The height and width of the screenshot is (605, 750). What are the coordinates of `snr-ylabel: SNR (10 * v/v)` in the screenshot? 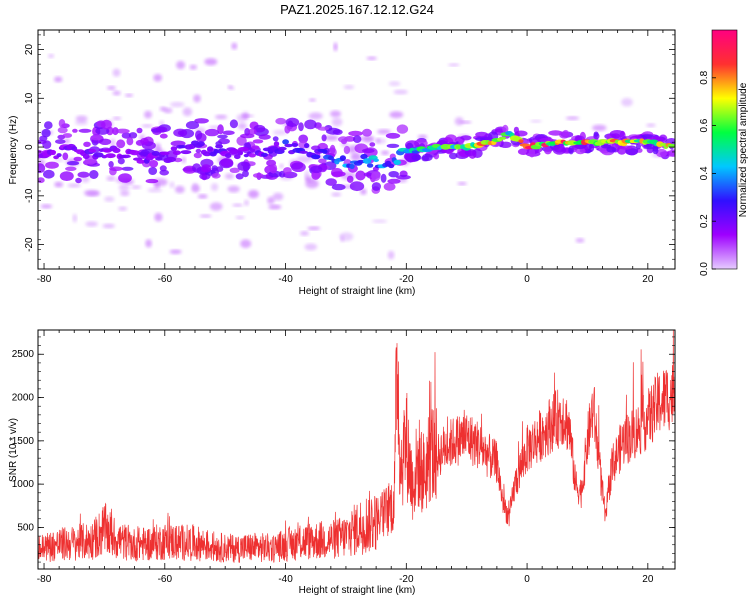 It's located at (13, 450).